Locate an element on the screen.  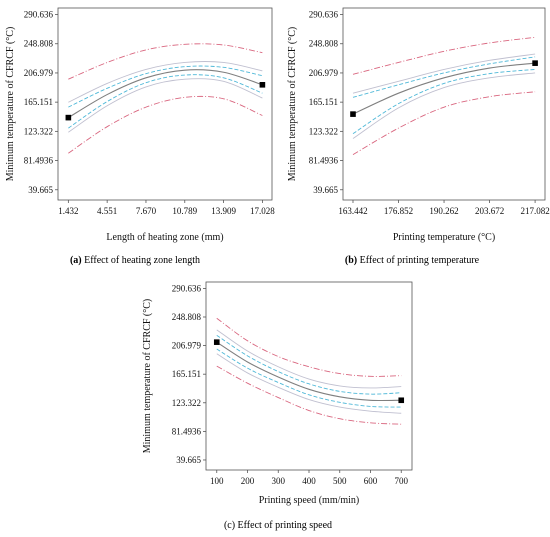
caption-letter: (b) is located at coordinates (351, 260).